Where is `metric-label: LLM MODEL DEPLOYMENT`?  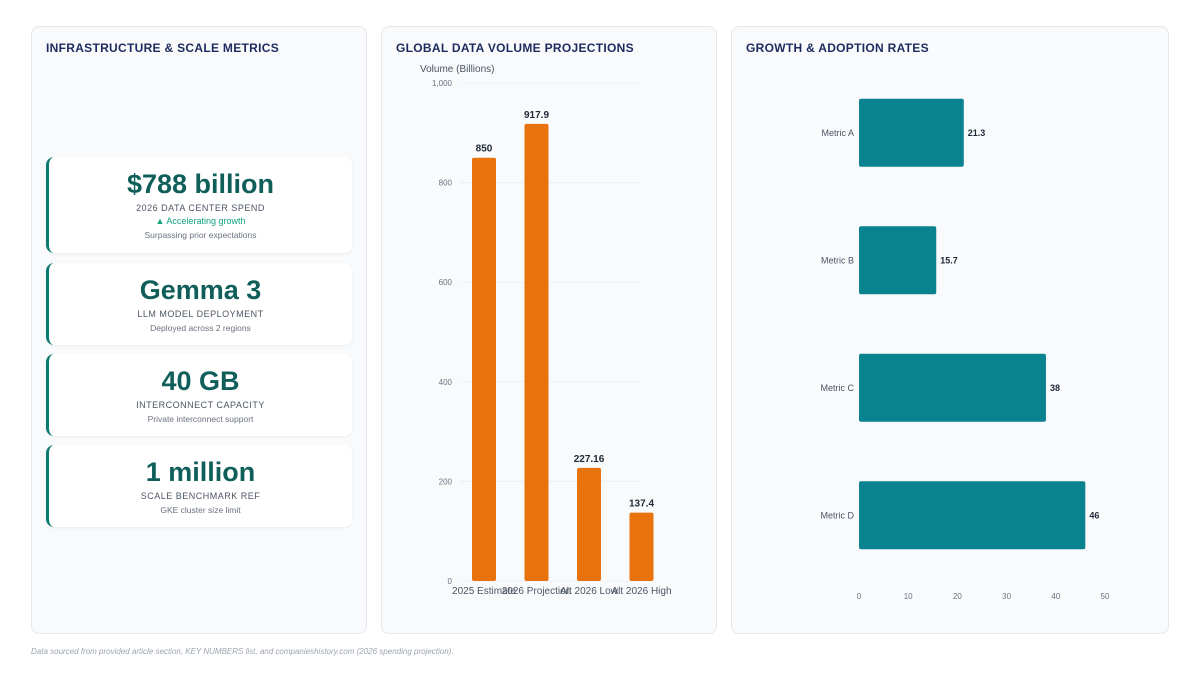
metric-label: LLM MODEL DEPLOYMENT is located at coordinates (200, 314).